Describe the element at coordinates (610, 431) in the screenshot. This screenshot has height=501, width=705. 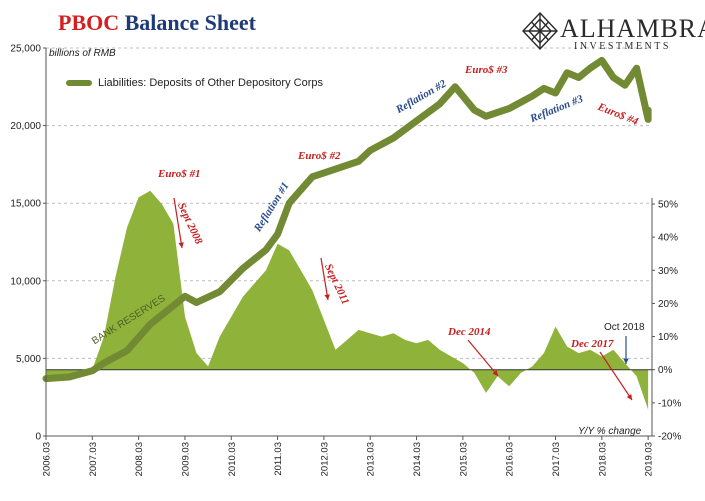
I see `secondary-axis-label: Y/Y % change` at that location.